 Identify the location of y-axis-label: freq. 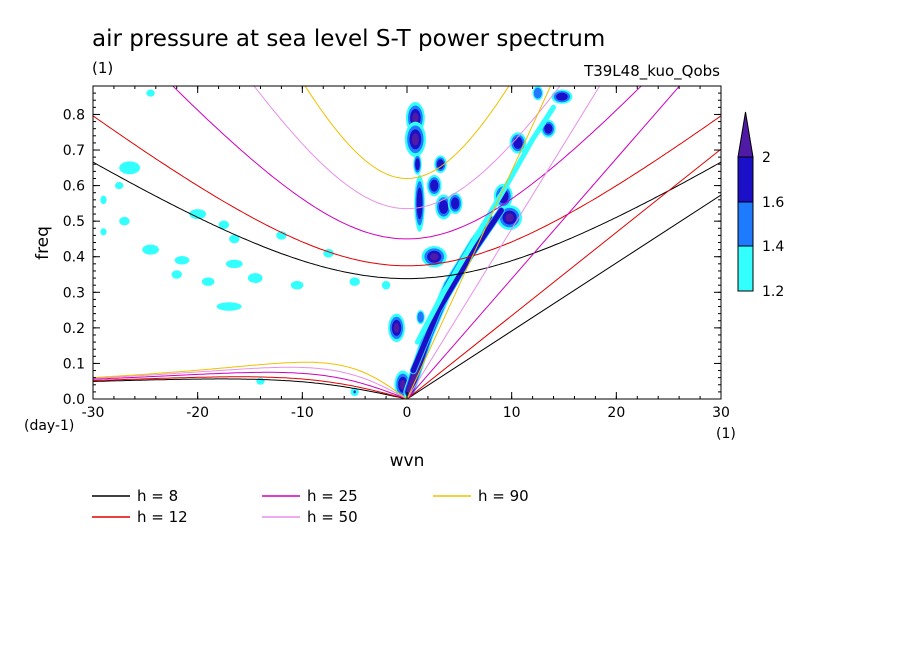
(43, 243).